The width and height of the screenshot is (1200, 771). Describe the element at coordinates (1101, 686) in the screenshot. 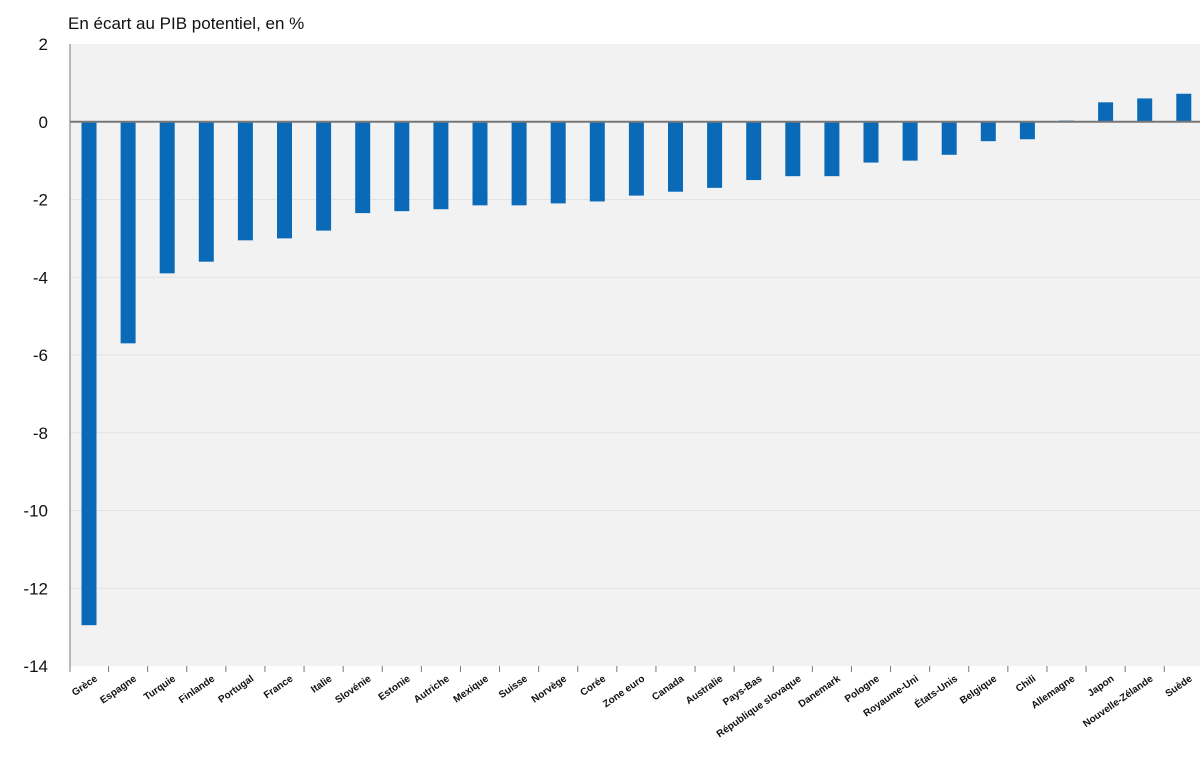

I see `x-tick-label: Japon` at that location.